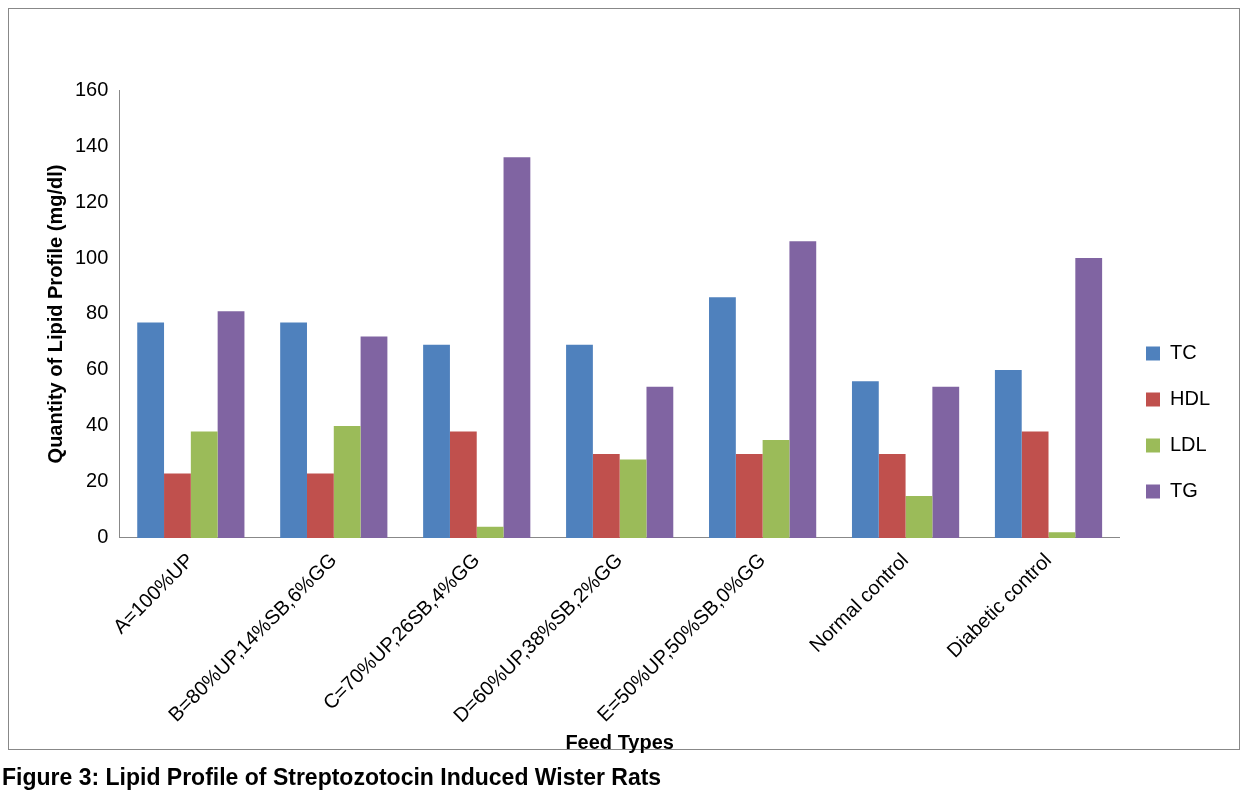 The height and width of the screenshot is (798, 1249). I want to click on legend-label: TG, so click(1183, 490).